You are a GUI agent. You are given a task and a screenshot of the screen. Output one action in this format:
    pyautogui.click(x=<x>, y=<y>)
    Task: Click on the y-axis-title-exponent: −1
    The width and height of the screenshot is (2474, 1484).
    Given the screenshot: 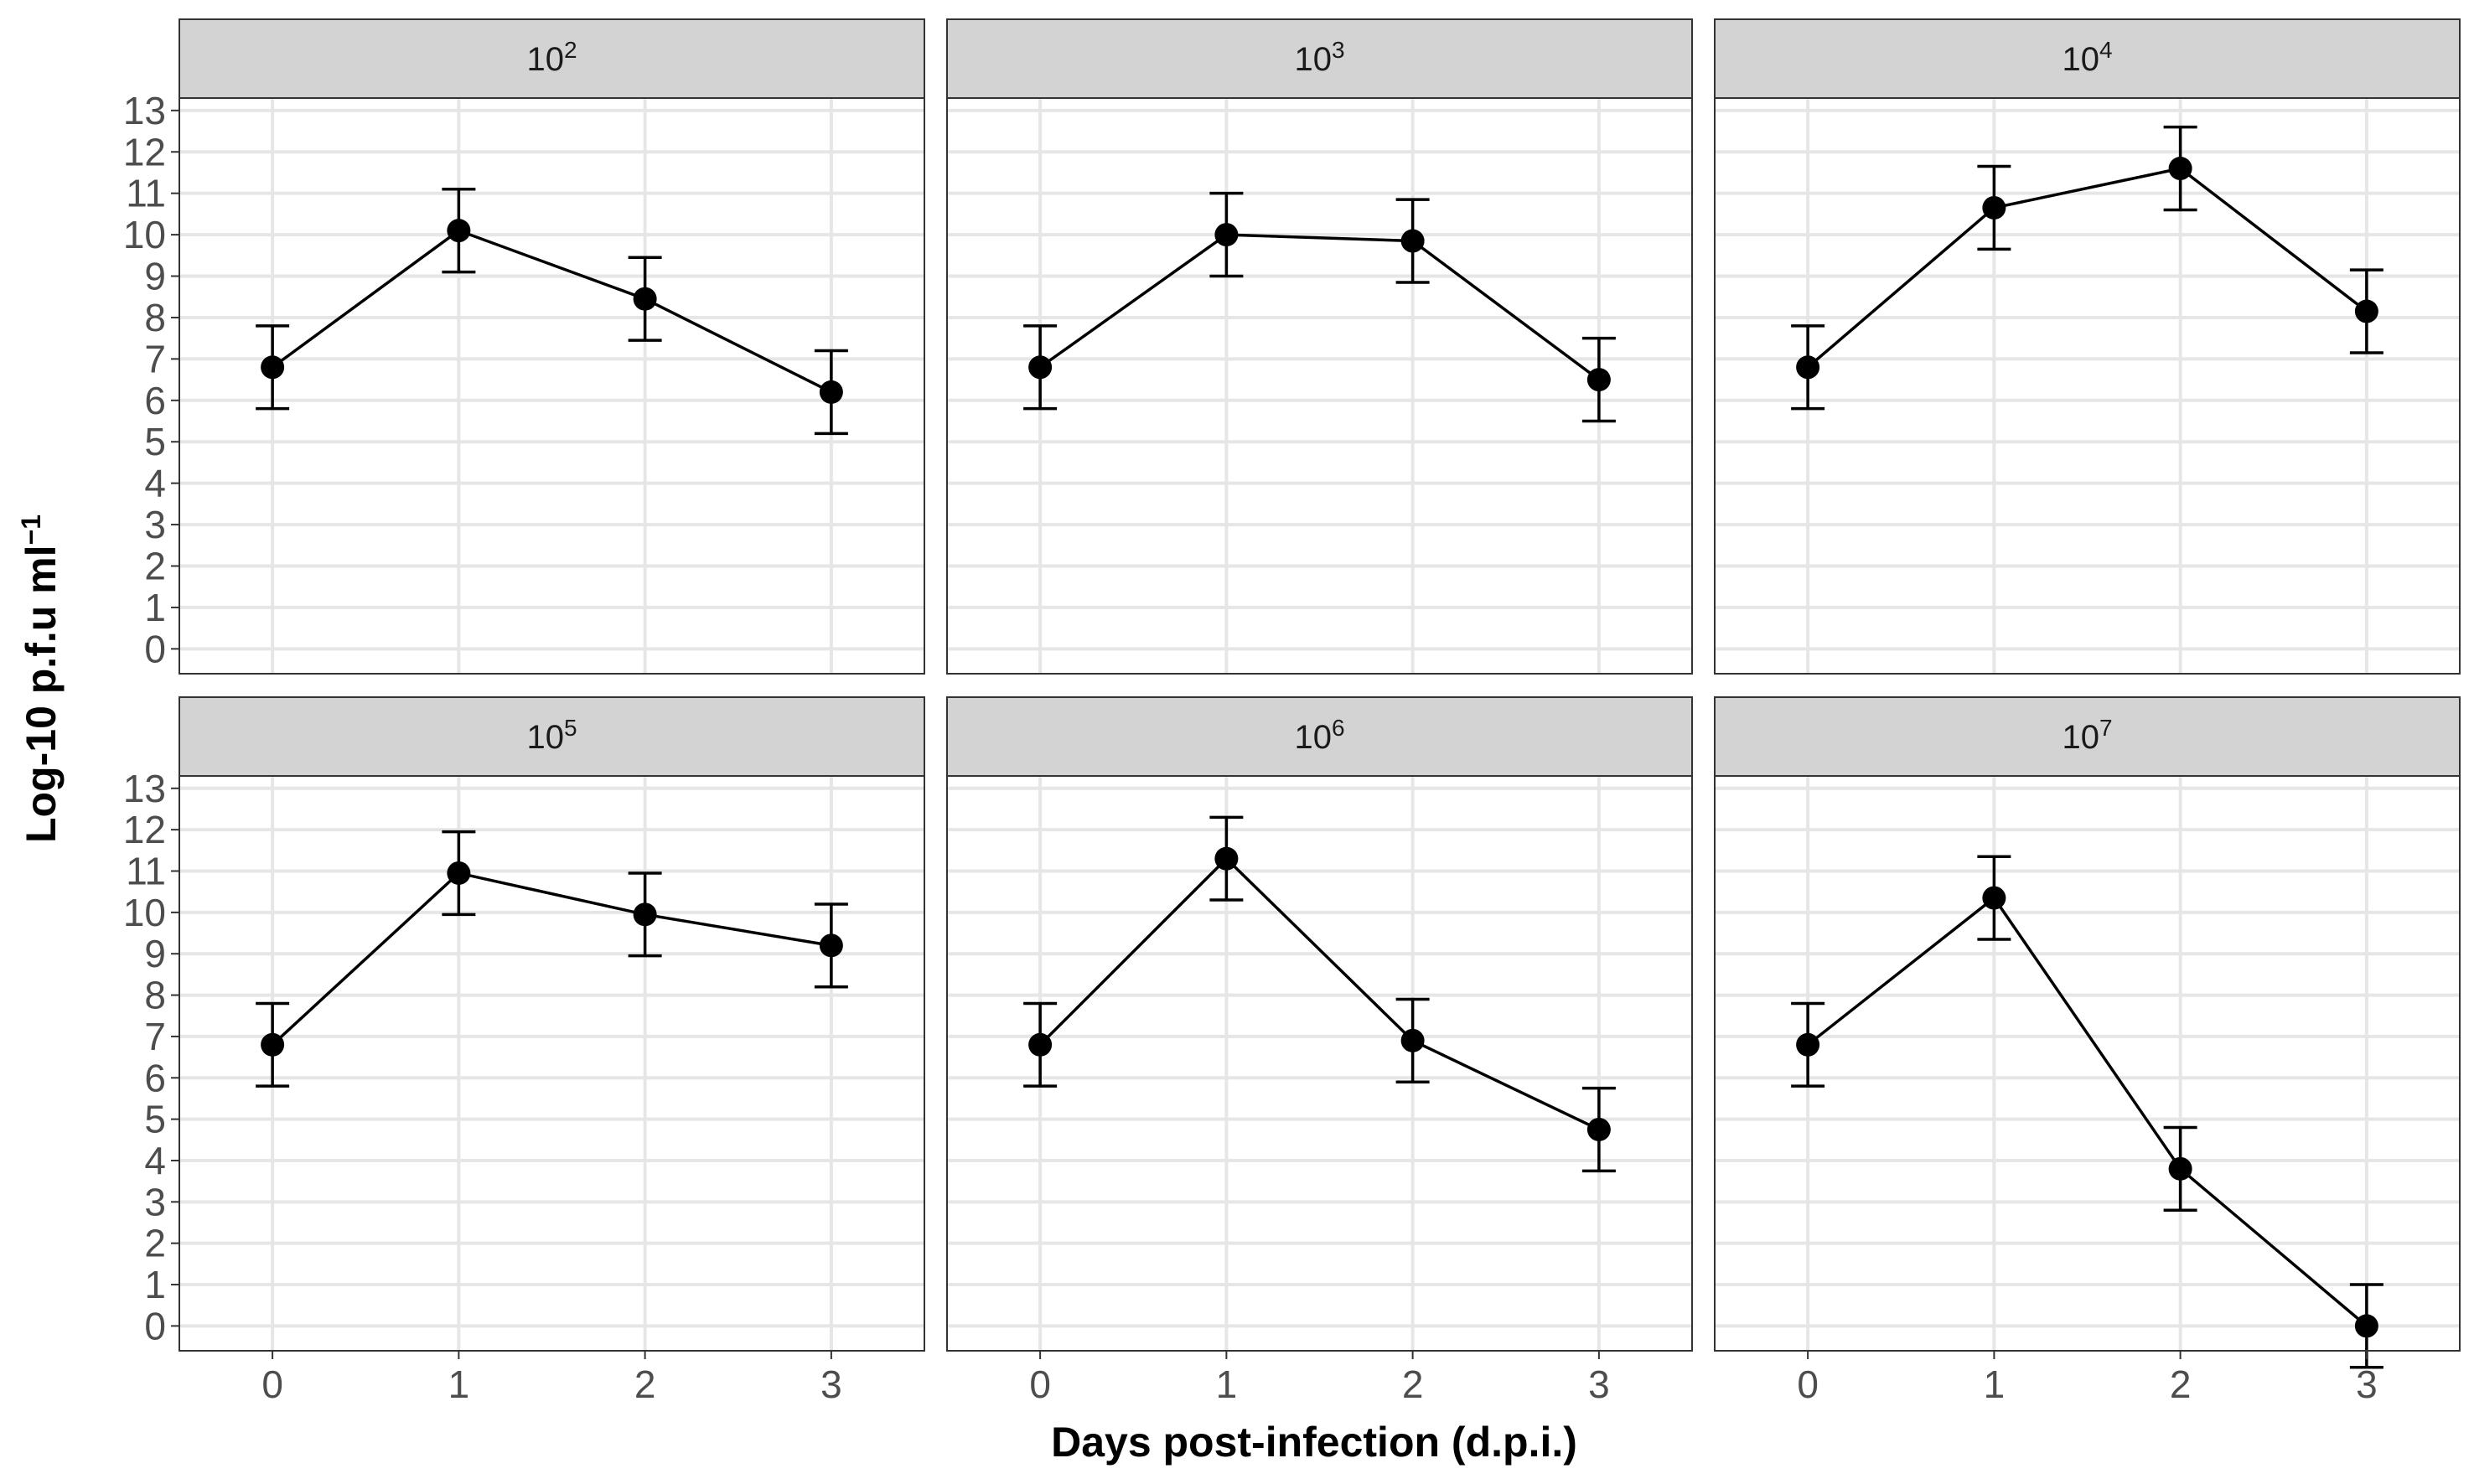 What is the action you would take?
    pyautogui.click(x=31, y=529)
    